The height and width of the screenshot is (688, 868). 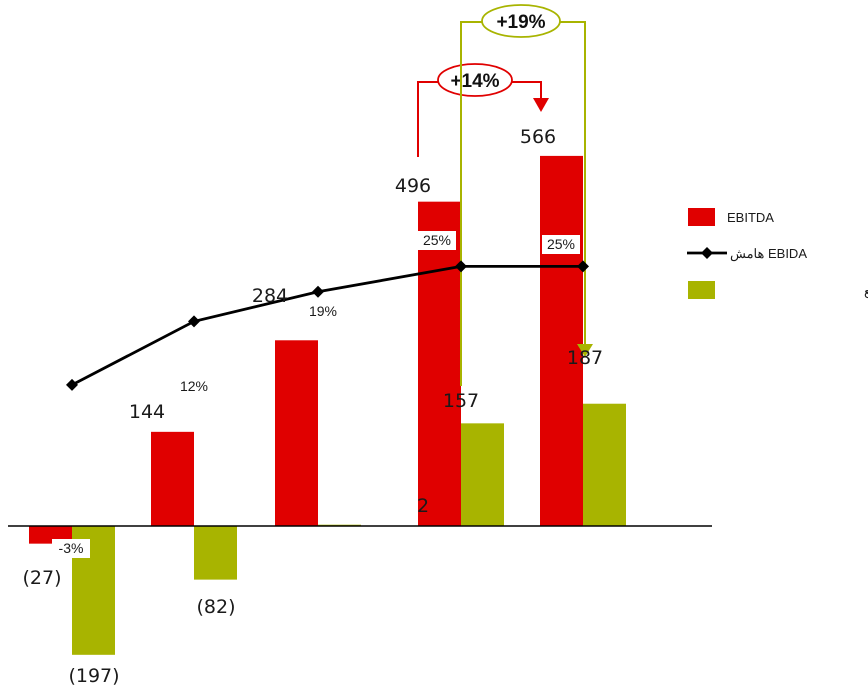 What do you see at coordinates (707, 253) in the screenshot?
I see `legend-swatch-margin-diamond` at bounding box center [707, 253].